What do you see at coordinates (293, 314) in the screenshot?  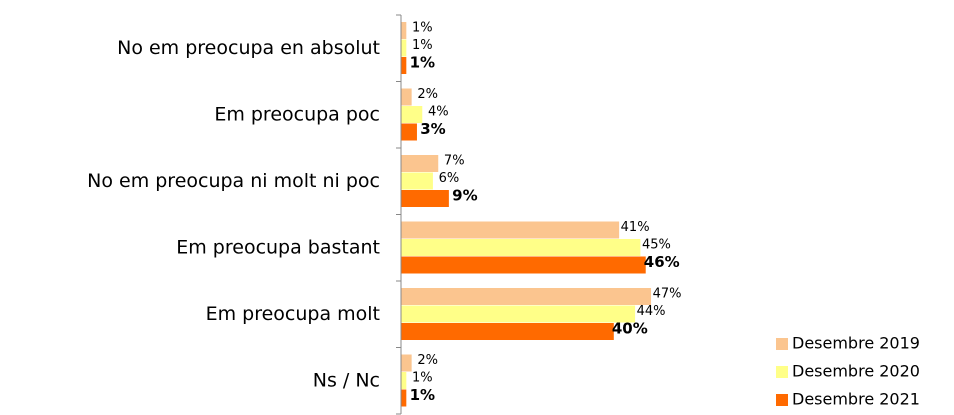 I see `category-label: Em preocupa molt` at bounding box center [293, 314].